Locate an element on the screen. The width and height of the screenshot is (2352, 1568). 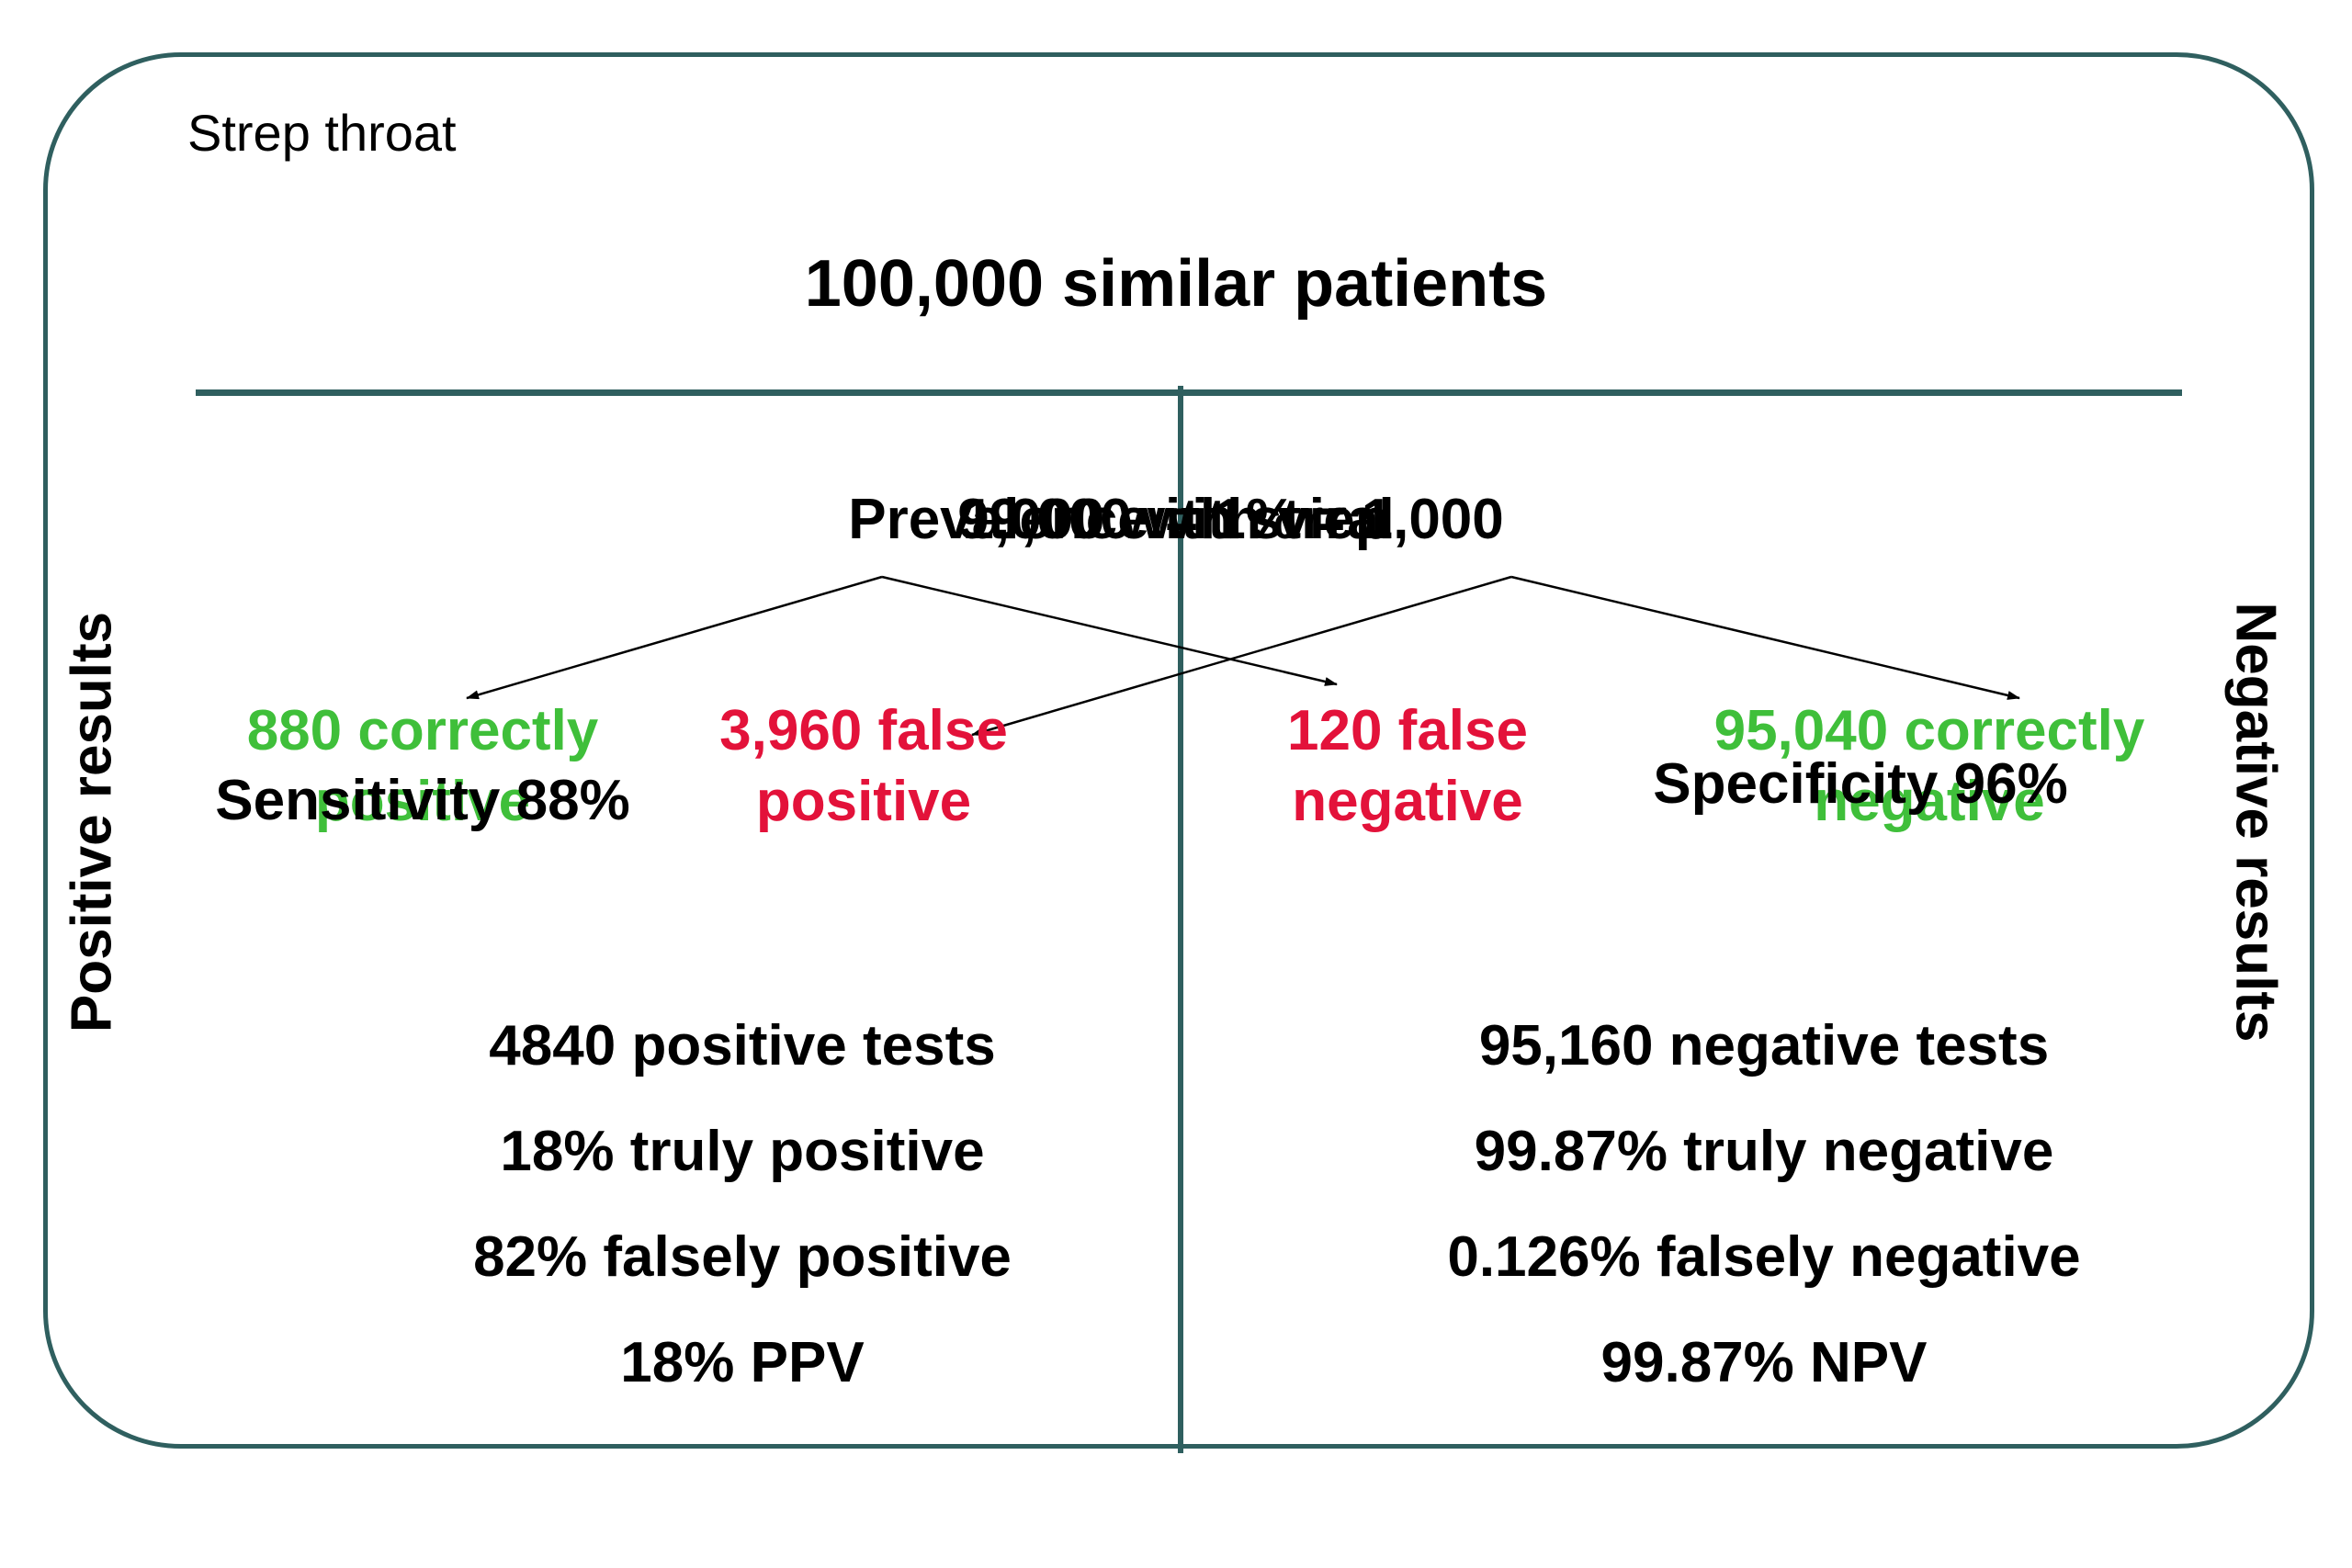
horizontal-divider is located at coordinates (1189, 393).